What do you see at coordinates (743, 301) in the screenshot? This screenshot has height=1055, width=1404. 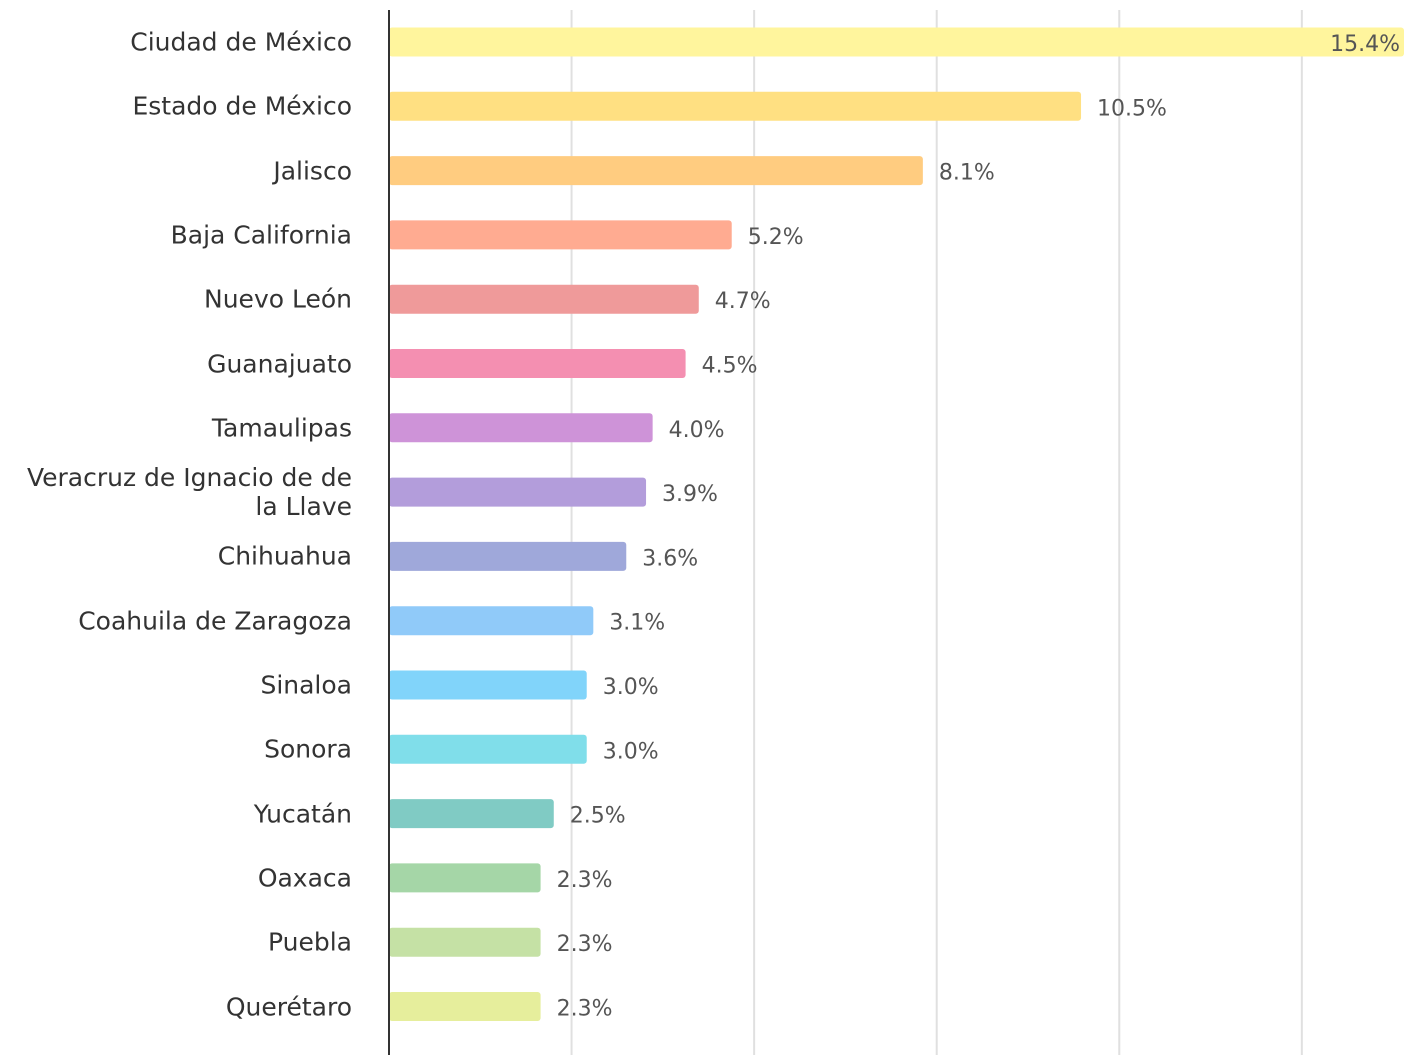 I see `value-label: 4.7%` at bounding box center [743, 301].